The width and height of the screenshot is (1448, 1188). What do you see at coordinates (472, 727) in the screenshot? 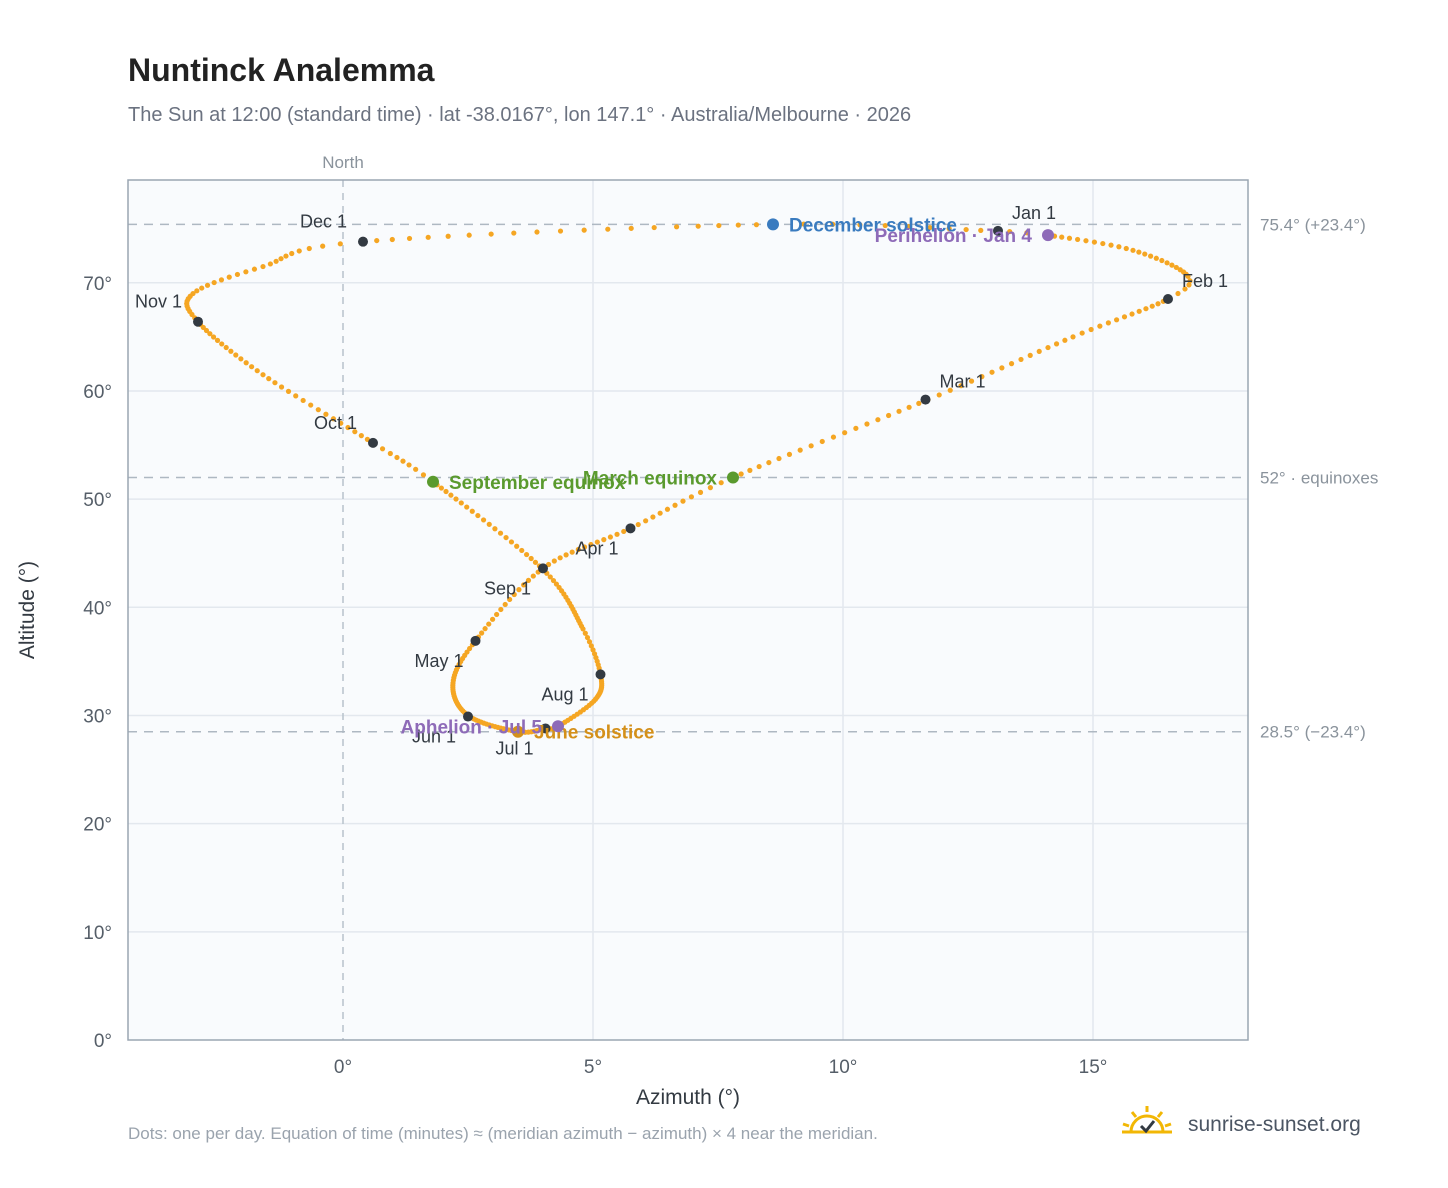
I see `event-label: Aphelion · Jul 5` at bounding box center [472, 727].